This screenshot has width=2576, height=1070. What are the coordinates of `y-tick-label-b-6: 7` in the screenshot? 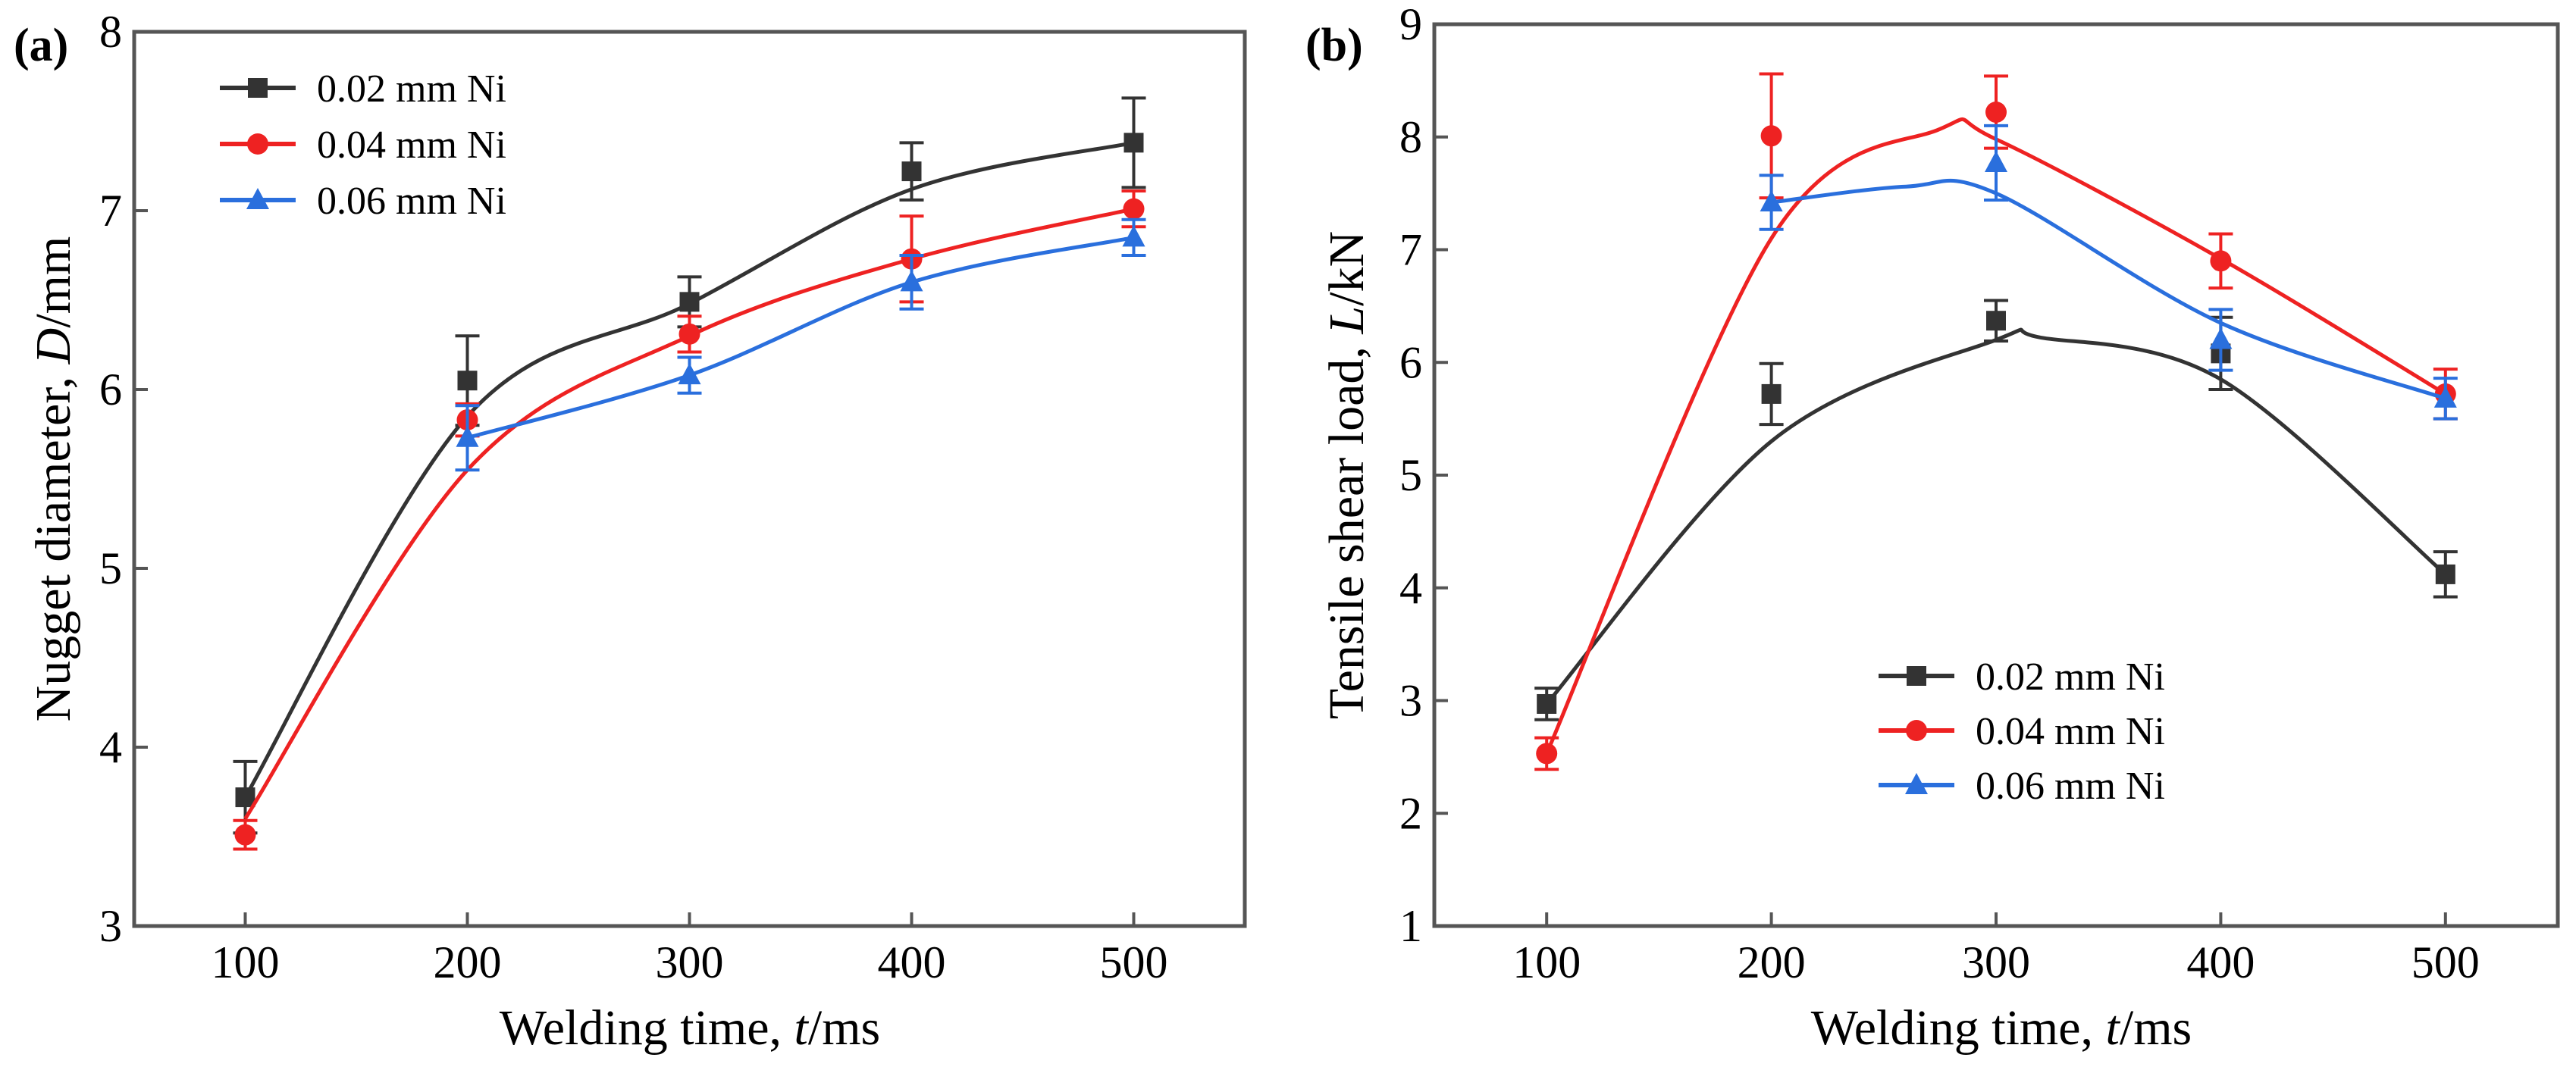 It's located at (1410, 250).